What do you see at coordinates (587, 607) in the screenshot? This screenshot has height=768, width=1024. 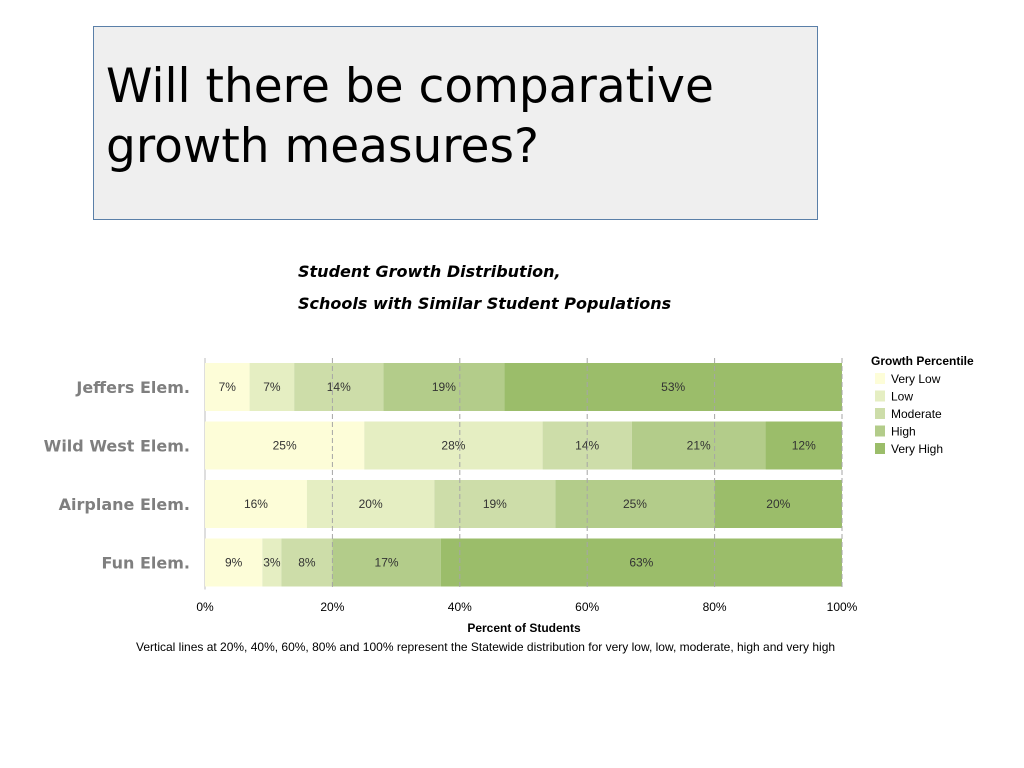 I see `x-tick-label: 60%` at bounding box center [587, 607].